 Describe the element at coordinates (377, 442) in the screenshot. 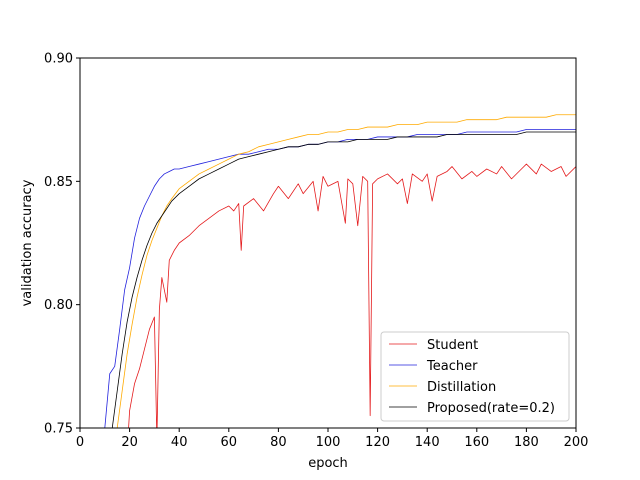

I see `x-tick-label: 120` at that location.